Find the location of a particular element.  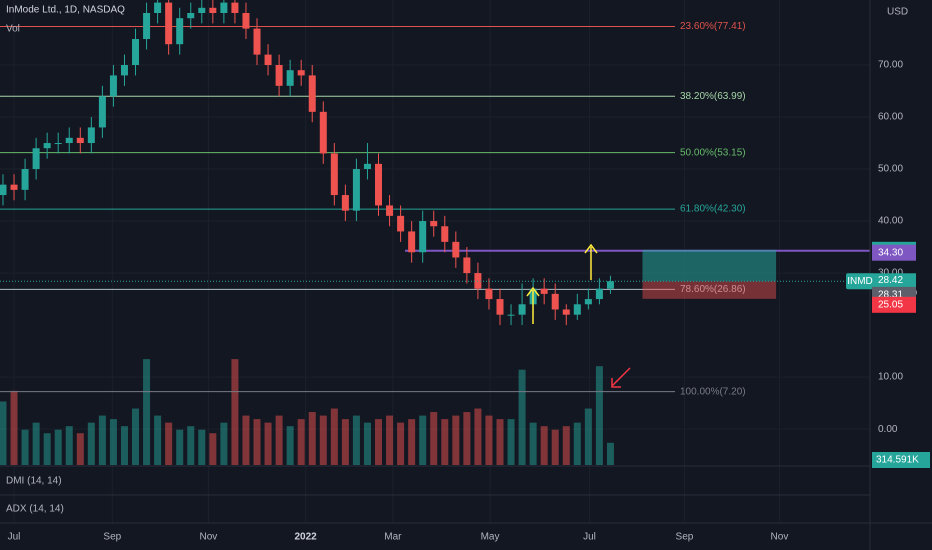

volume-tag-box is located at coordinates (901, 460).